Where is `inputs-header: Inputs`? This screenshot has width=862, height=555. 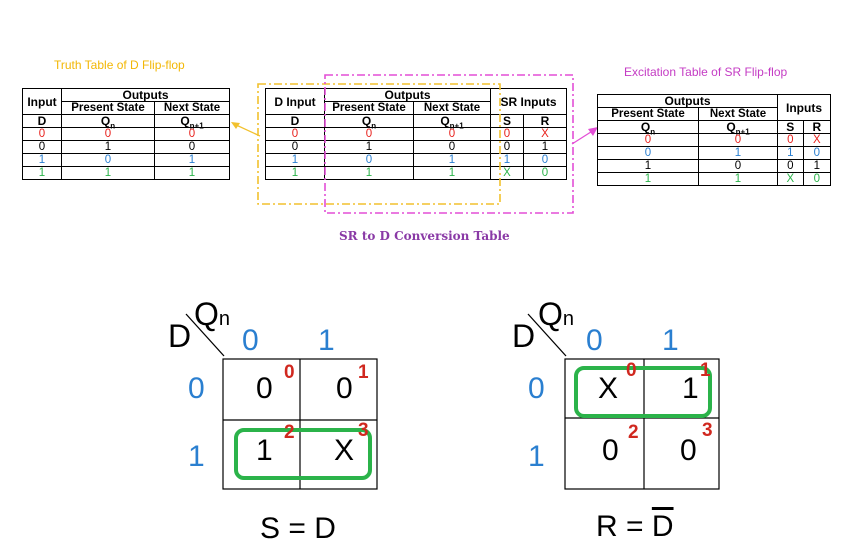
inputs-header: Inputs is located at coordinates (804, 107).